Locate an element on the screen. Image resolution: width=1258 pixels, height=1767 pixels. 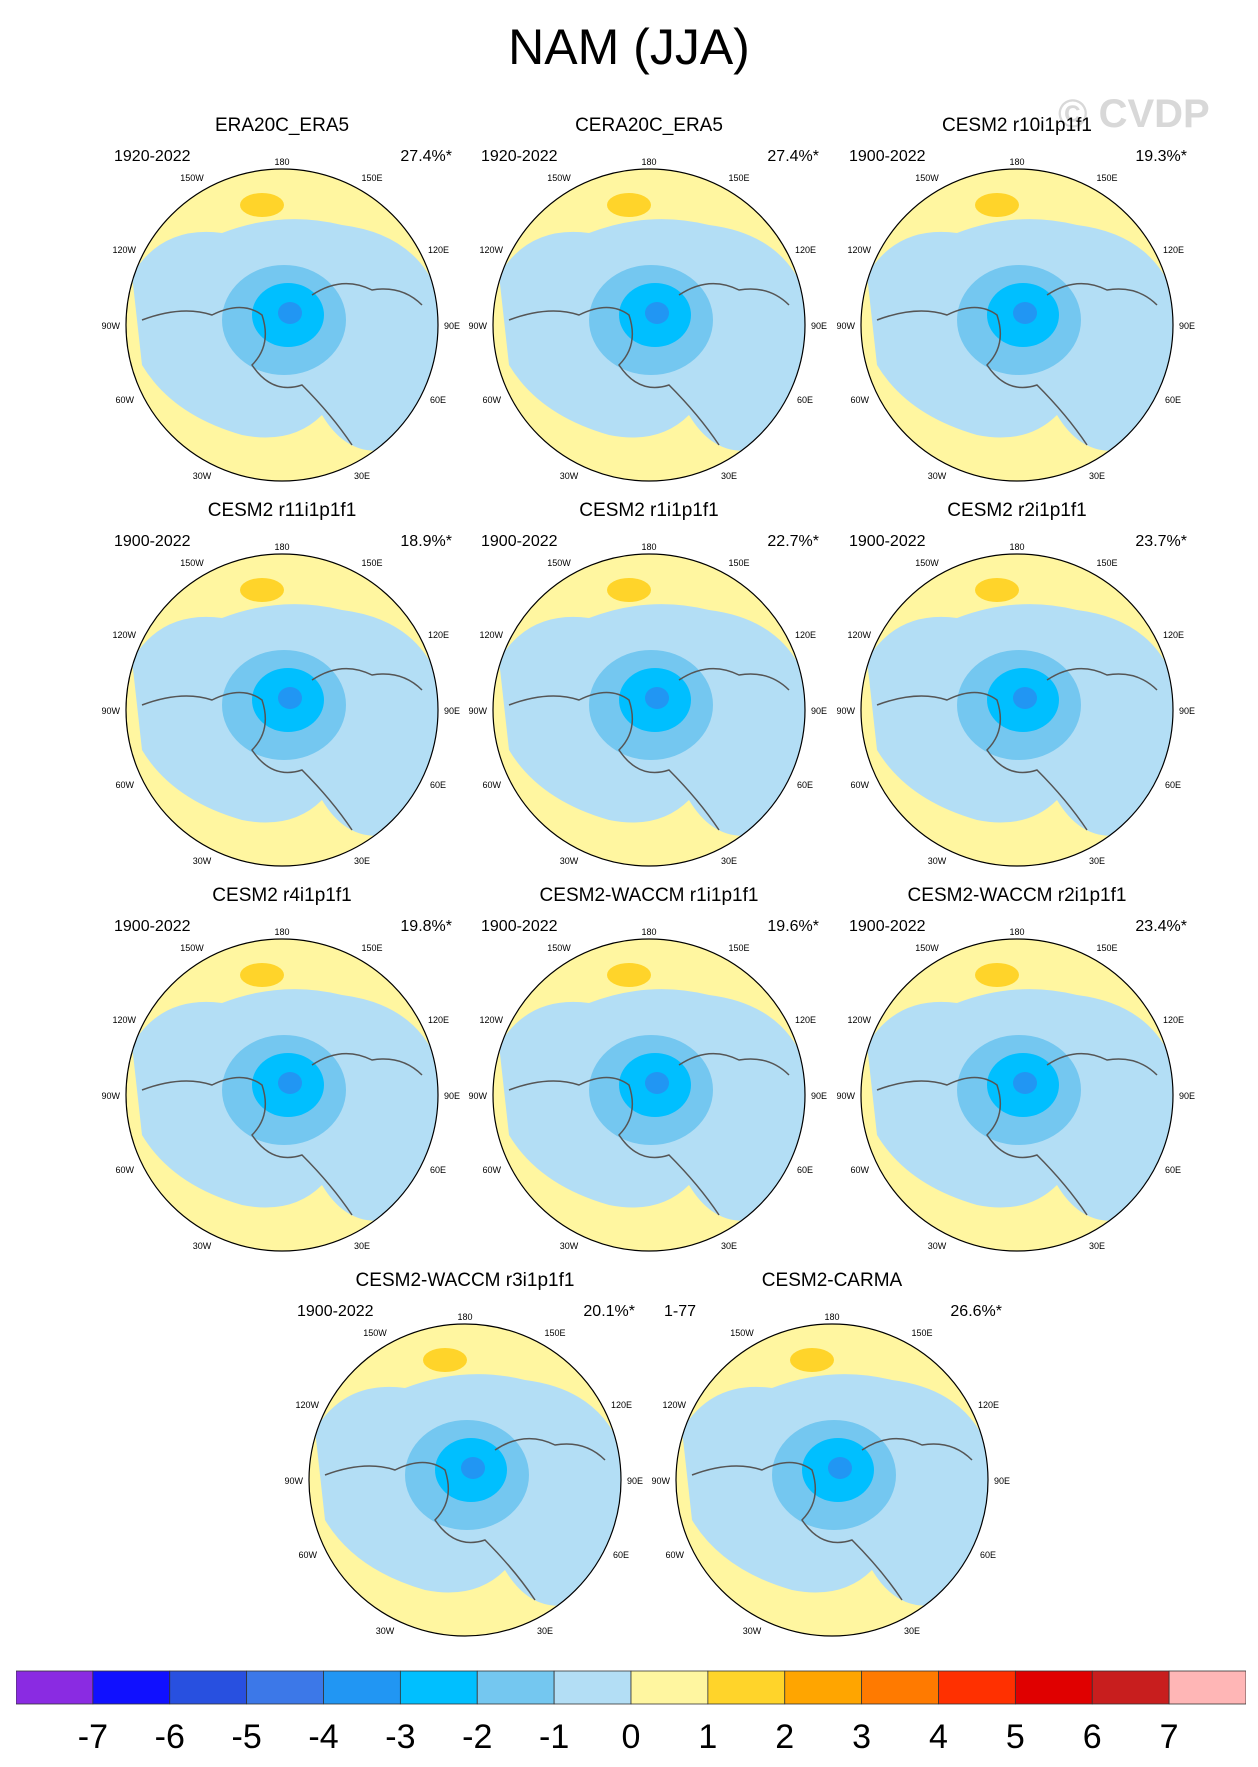
panel-title: CESM2 r10i1p1f1 is located at coordinates (1017, 125).